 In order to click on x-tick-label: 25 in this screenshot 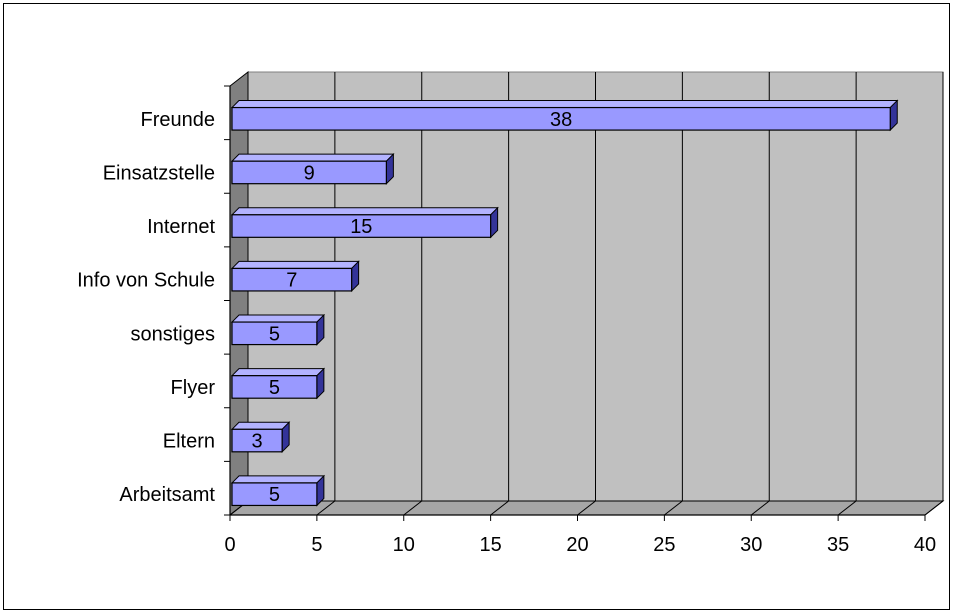, I will do `click(664, 545)`.